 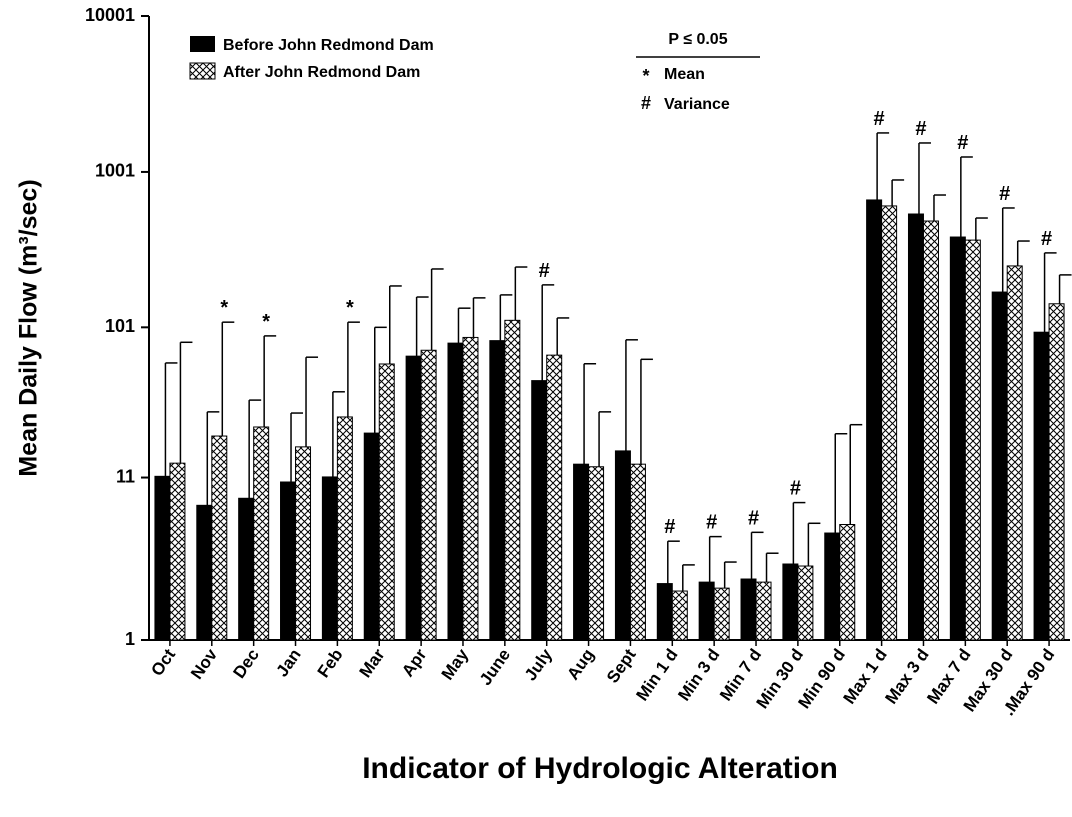 What do you see at coordinates (621, 665) in the screenshot?
I see `x-tick-label: Sept` at bounding box center [621, 665].